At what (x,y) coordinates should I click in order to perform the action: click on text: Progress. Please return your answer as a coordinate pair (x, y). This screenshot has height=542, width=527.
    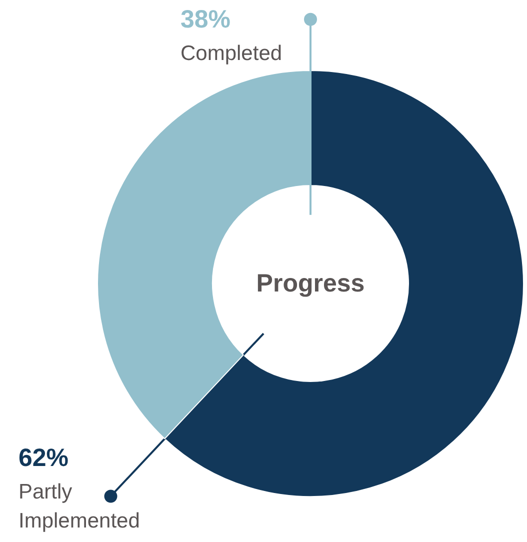
    Looking at the image, I should click on (310, 284).